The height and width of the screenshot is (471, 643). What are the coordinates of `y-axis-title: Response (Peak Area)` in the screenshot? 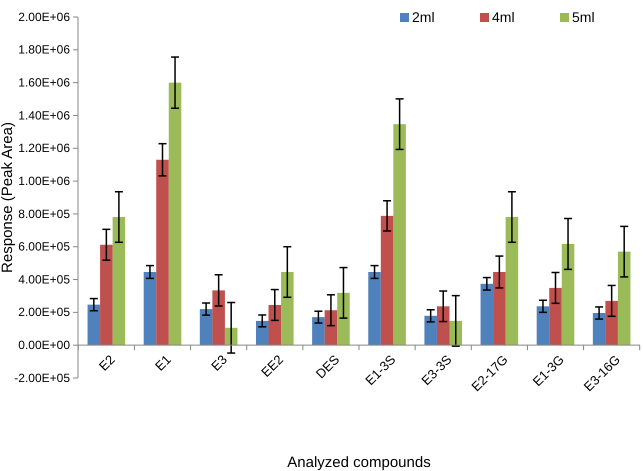 It's located at (8, 197).